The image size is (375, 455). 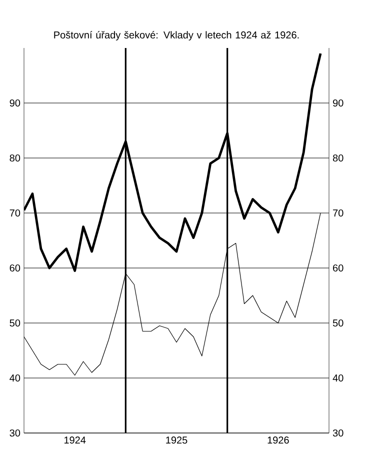 What do you see at coordinates (338, 433) in the screenshot?
I see `y2-tick-label: 30` at bounding box center [338, 433].